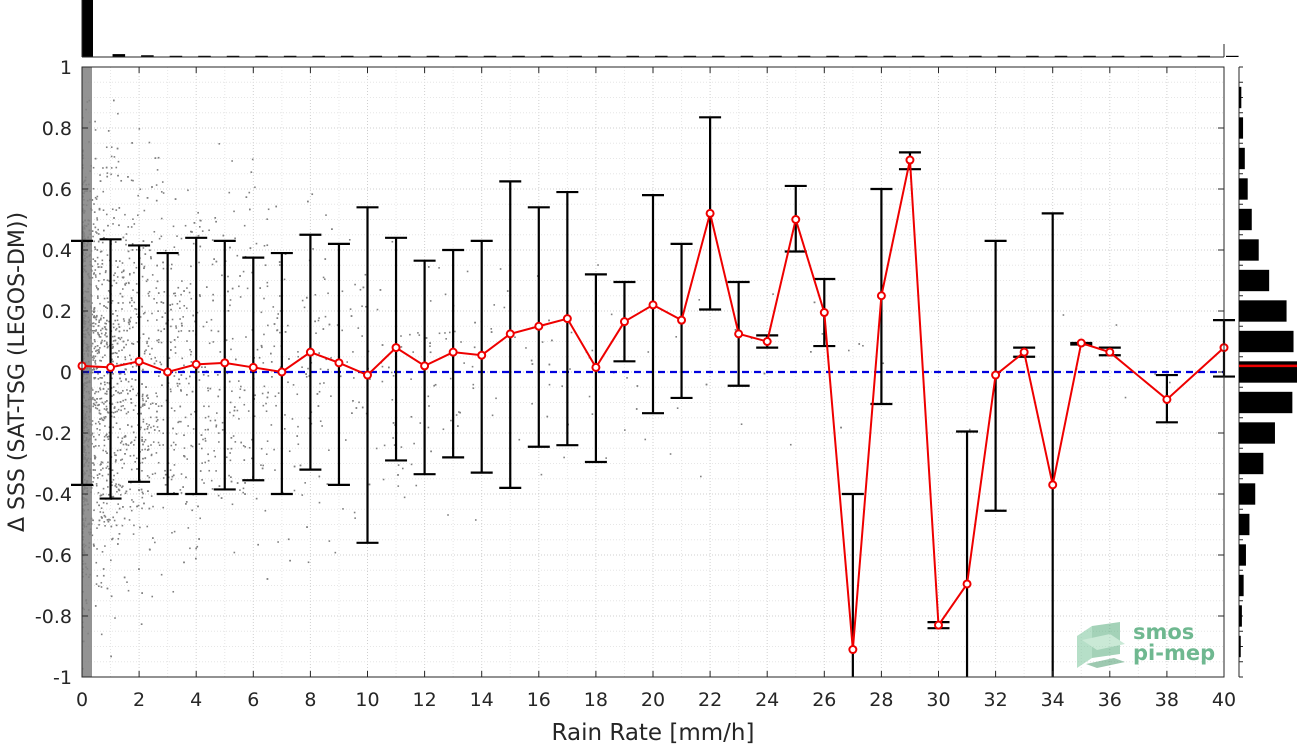 Image resolution: width=1299 pixels, height=745 pixels. What do you see at coordinates (17, 372) in the screenshot?
I see `y-axis-label: Δ SSS (SAT-TSG (LEGOS-DM))` at bounding box center [17, 372].